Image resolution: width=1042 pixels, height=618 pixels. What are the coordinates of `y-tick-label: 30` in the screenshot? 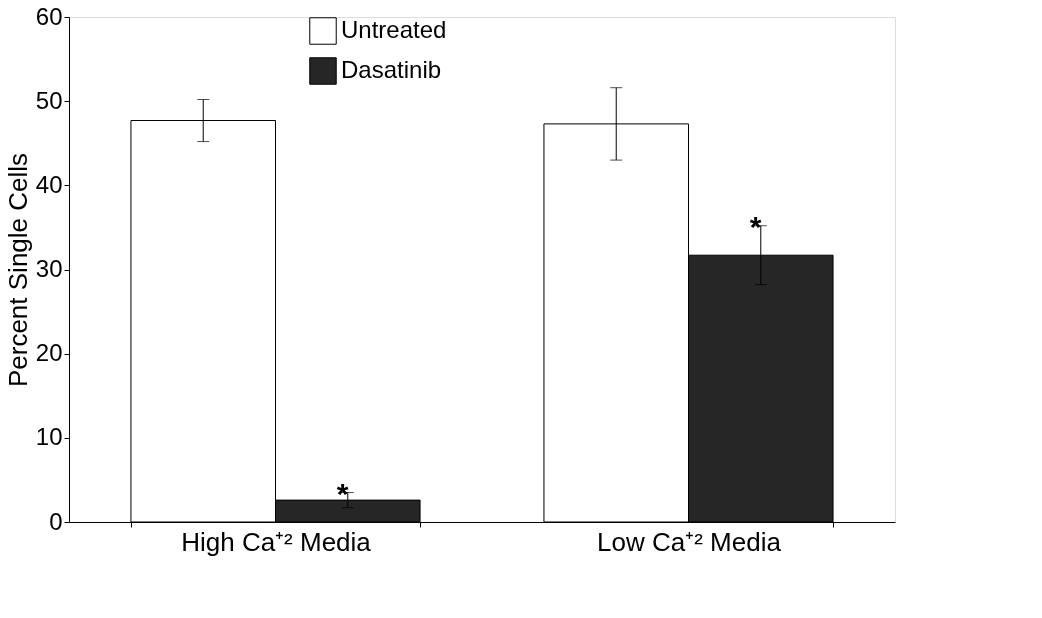 It's located at (49, 268).